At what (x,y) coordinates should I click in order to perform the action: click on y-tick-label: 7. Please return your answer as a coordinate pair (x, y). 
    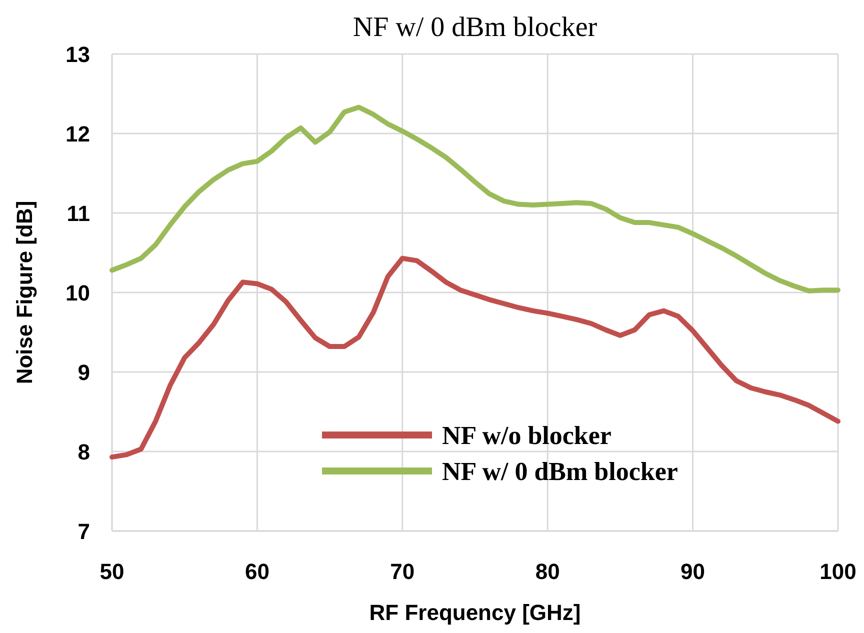
    Looking at the image, I should click on (84, 531).